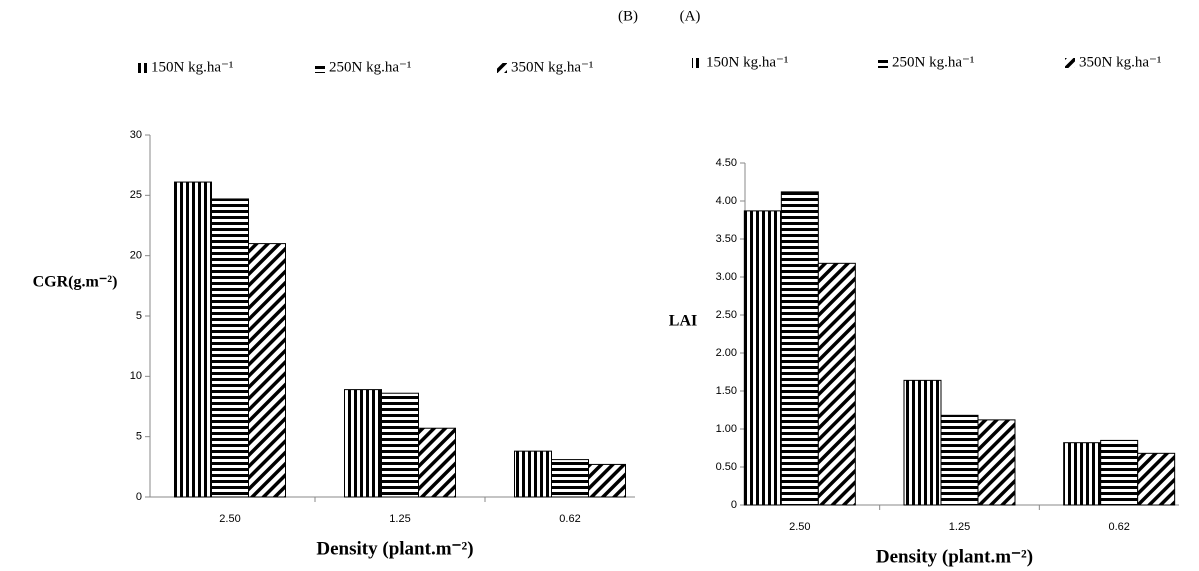 This screenshot has width=1199, height=571. Describe the element at coordinates (726, 163) in the screenshot. I see `y-tick-label: 4.50` at that location.